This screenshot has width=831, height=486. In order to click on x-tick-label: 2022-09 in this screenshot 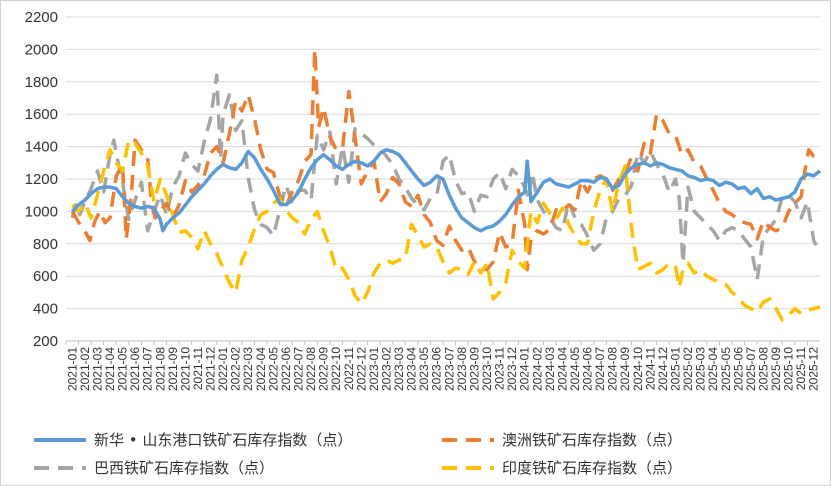, I will do `click(324, 369)`.